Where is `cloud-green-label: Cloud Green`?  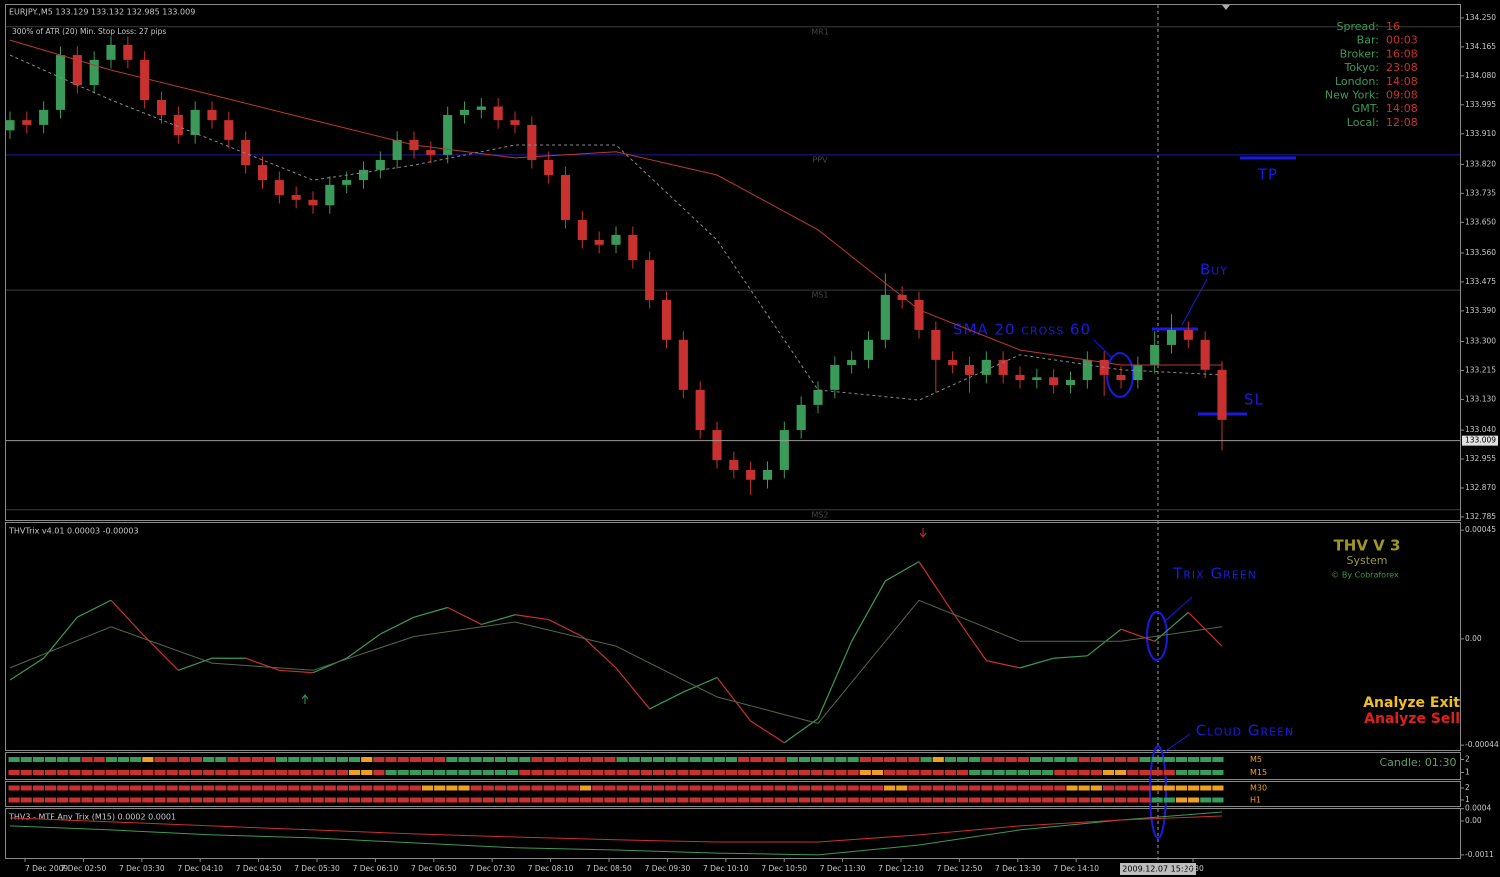 cloud-green-label: Cloud Green is located at coordinates (1245, 731).